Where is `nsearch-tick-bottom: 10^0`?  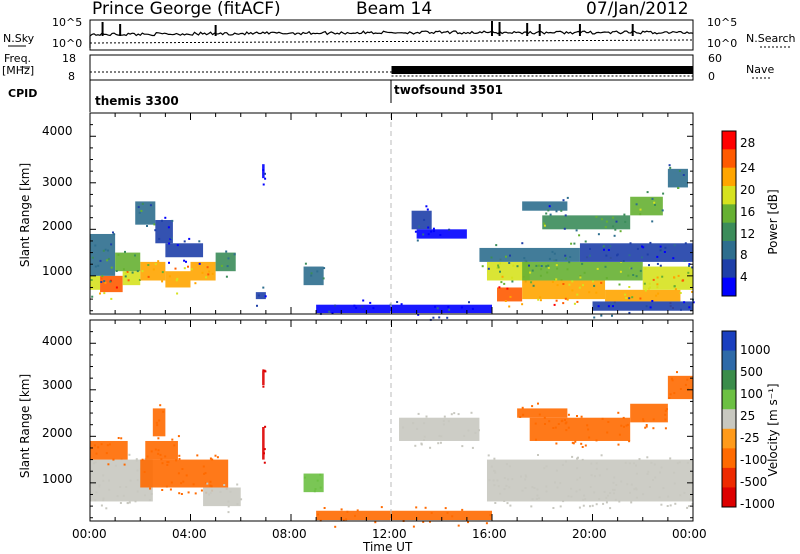 nsearch-tick-bottom: 10^0 is located at coordinates (722, 43).